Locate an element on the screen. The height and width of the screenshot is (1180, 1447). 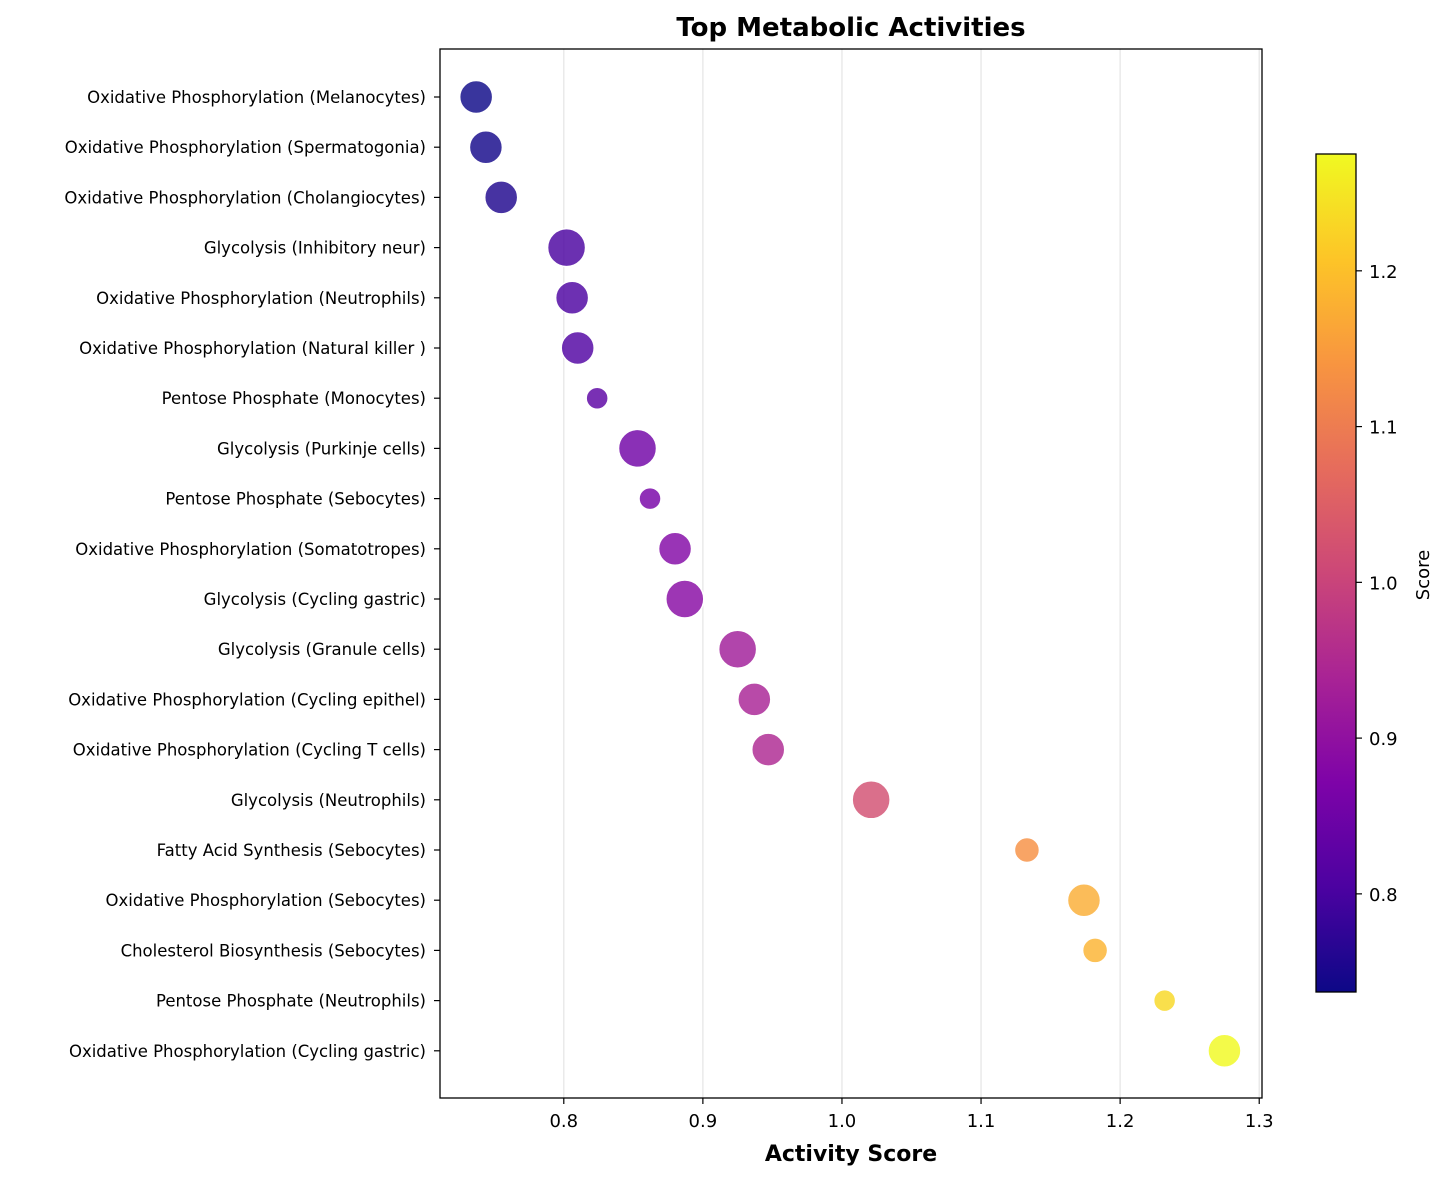
colorbar-gradient is located at coordinates (1336, 573).